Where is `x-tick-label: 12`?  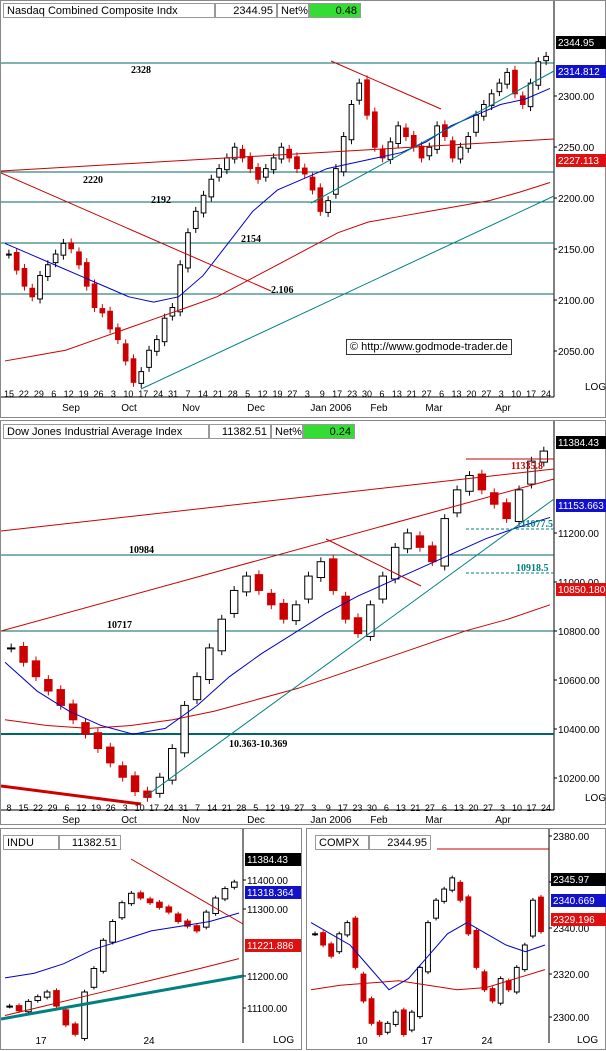
x-tick-label: 12 is located at coordinates (270, 808).